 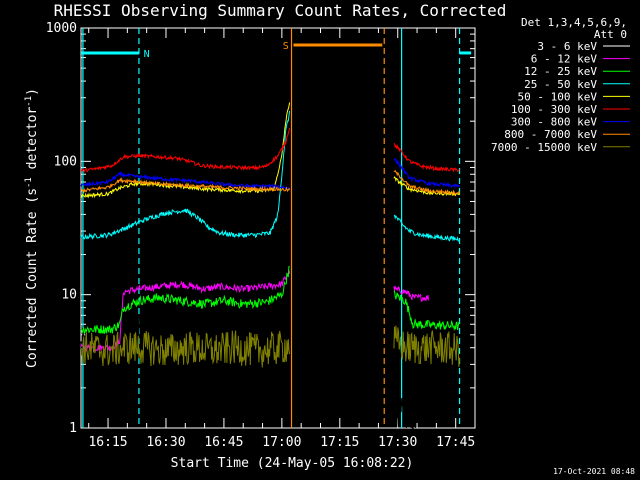 I want to click on y-tick-label: 10, so click(x=69, y=295).